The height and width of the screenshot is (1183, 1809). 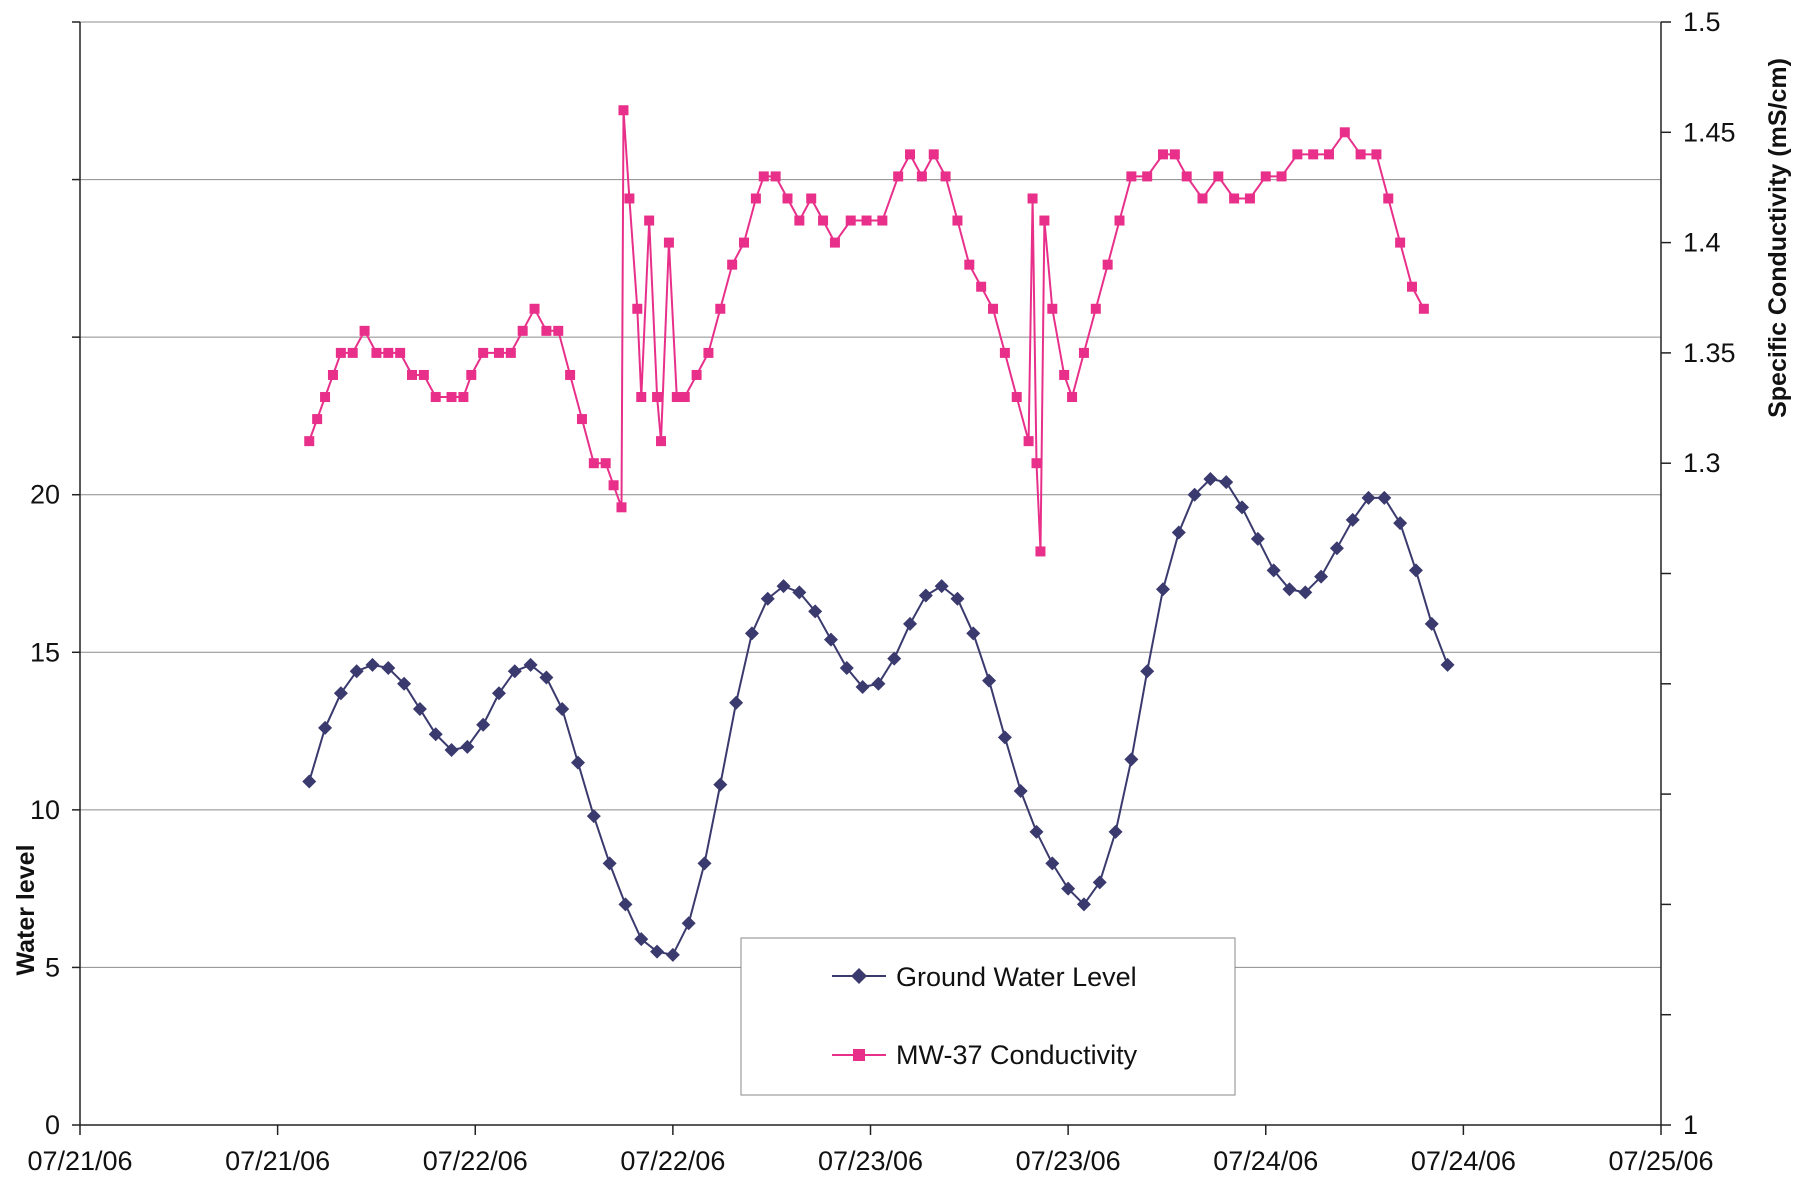 I want to click on left-tick-label: 10, so click(x=45, y=810).